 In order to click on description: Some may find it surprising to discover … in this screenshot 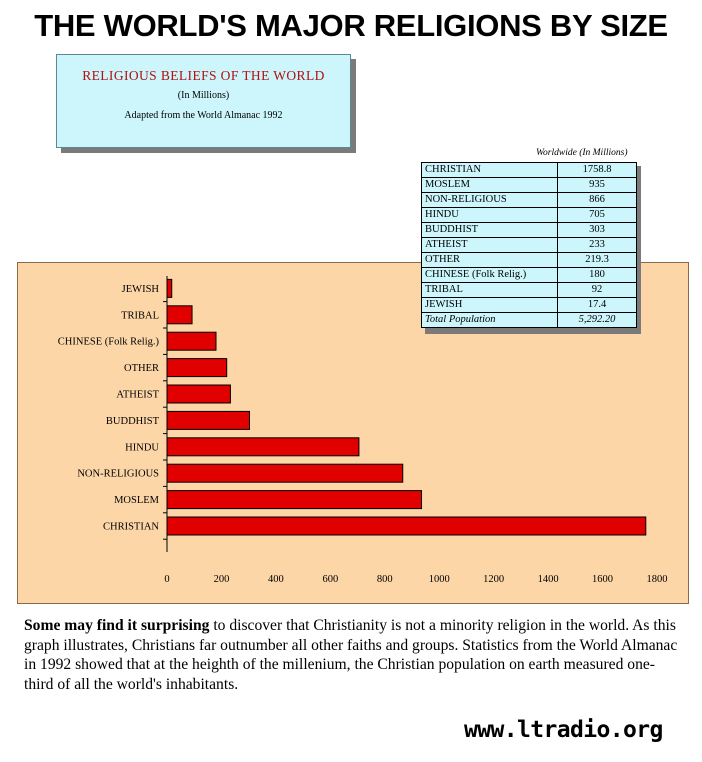, I will do `click(354, 655)`.